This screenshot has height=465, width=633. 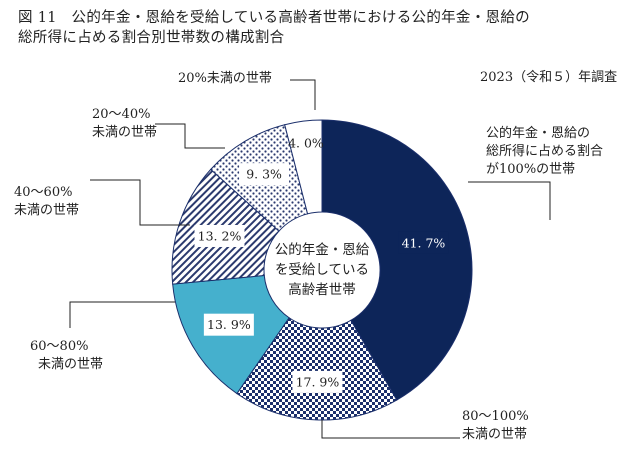 What do you see at coordinates (46, 202) in the screenshot?
I see `callout-label-4: 40～60% 未満の世帯` at bounding box center [46, 202].